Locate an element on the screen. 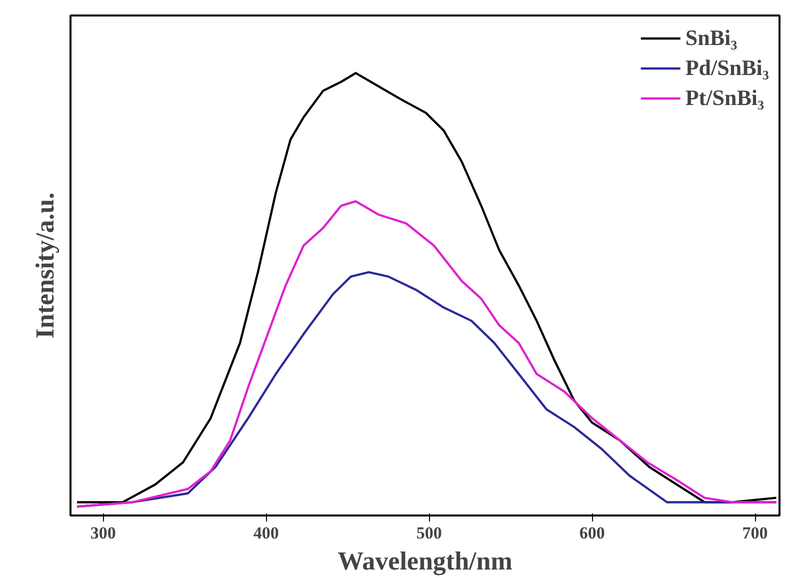  x-axis-title: Wavelength/nm is located at coordinates (425, 561).